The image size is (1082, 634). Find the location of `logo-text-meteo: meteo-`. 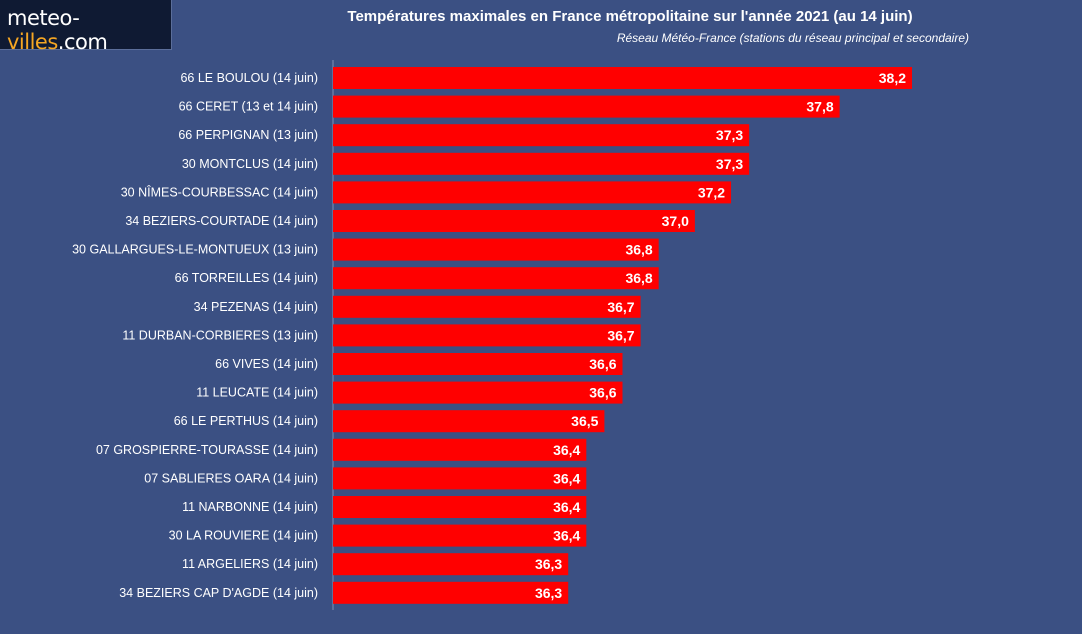

logo-text-meteo: meteo- is located at coordinates (43, 18).